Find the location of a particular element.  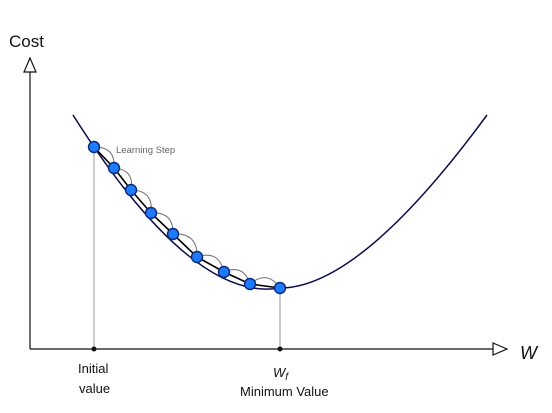

learning-steps is located at coordinates (187, 217).